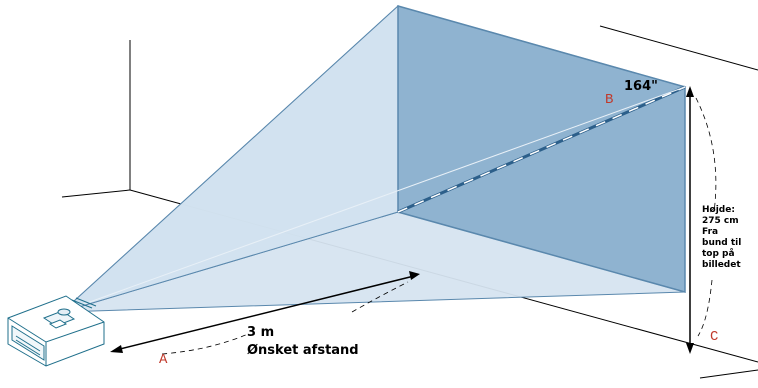  I want to click on leader-a, so click(205, 344).